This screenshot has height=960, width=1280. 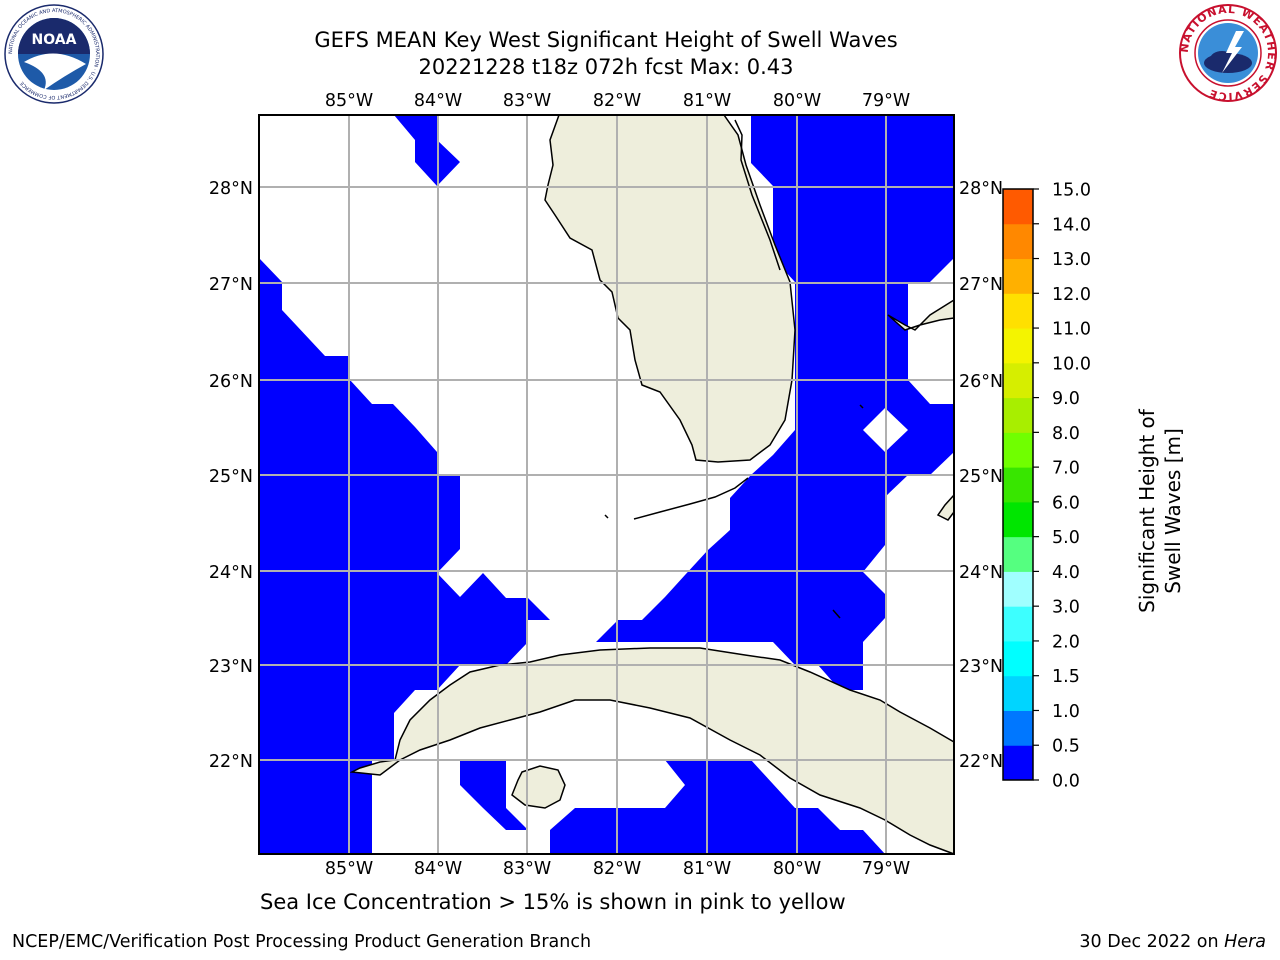 I want to click on date-credit: 30 Dec 2022 on Hera, so click(x=1172, y=942).